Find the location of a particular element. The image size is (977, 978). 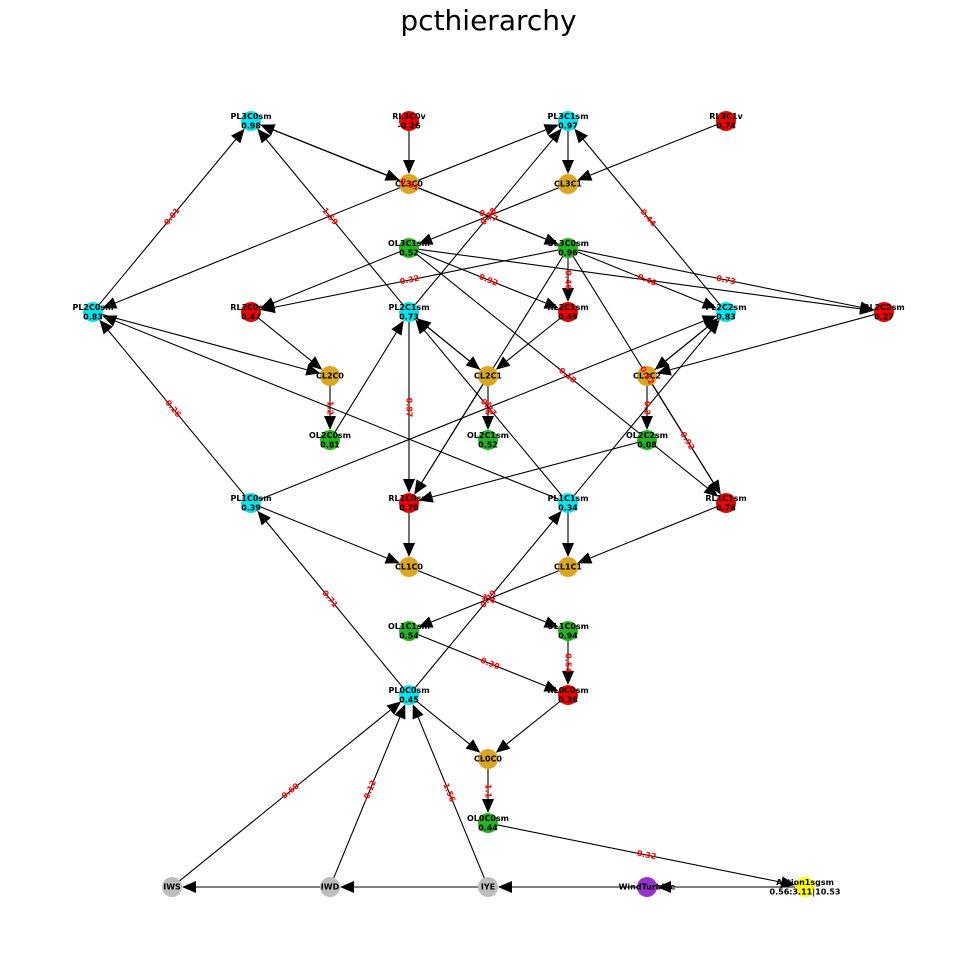

edge-PL2C2sm-to-PL3C1sm is located at coordinates (648, 217).